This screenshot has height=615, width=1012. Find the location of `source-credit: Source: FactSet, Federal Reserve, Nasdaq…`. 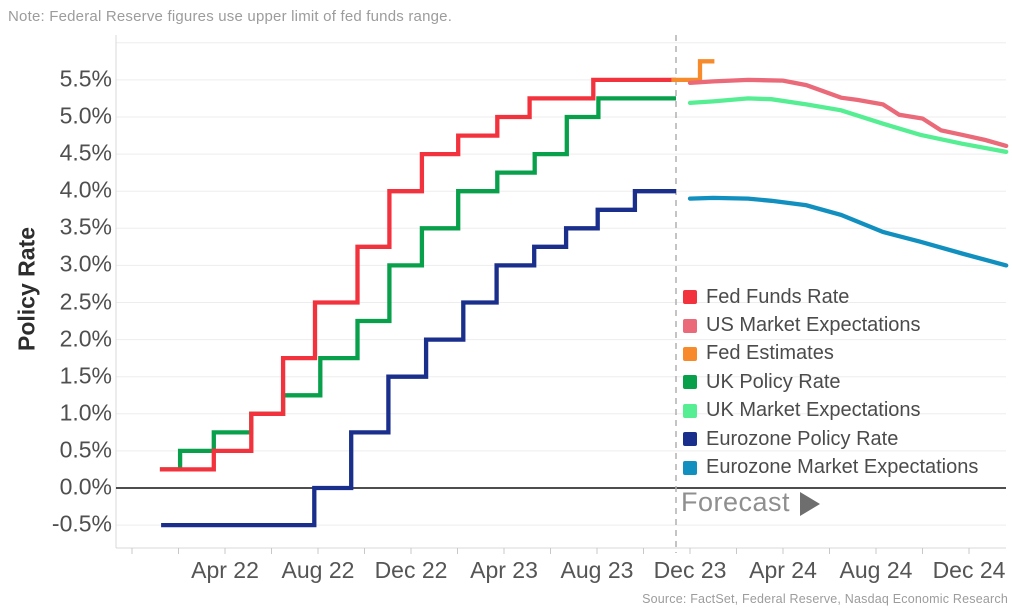

source-credit: Source: FactSet, Federal Reserve, Nasdaq… is located at coordinates (825, 599).